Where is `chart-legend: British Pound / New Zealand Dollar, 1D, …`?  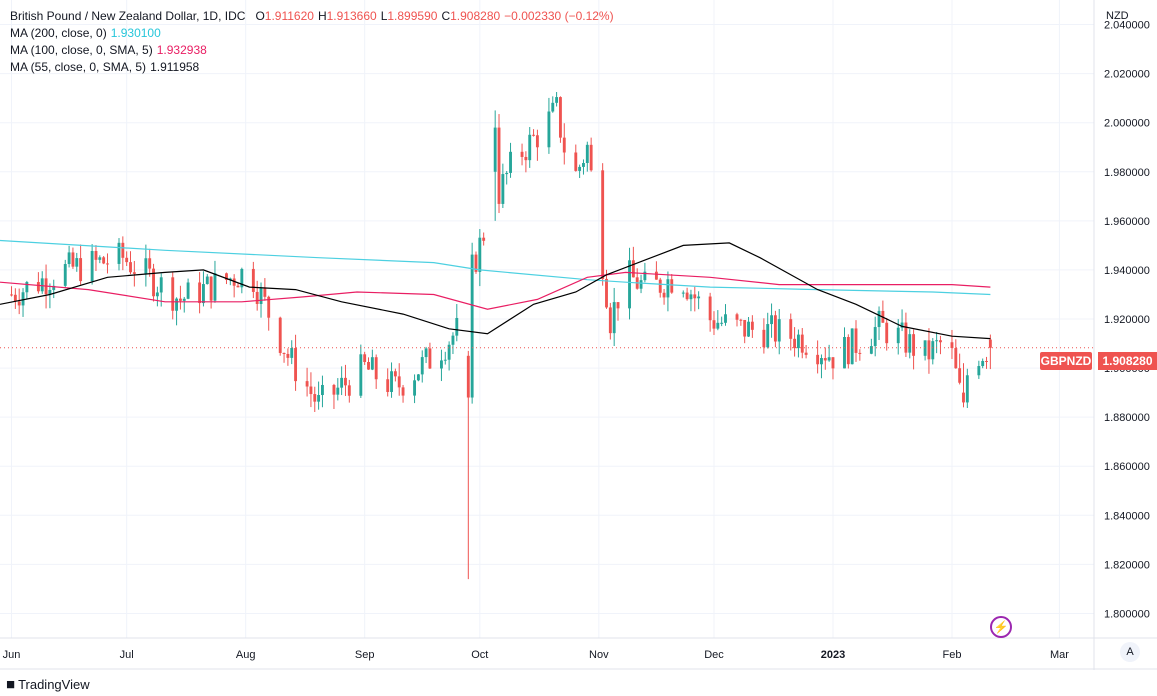
chart-legend: British Pound / New Zealand Dollar, 1D, … is located at coordinates (312, 42).